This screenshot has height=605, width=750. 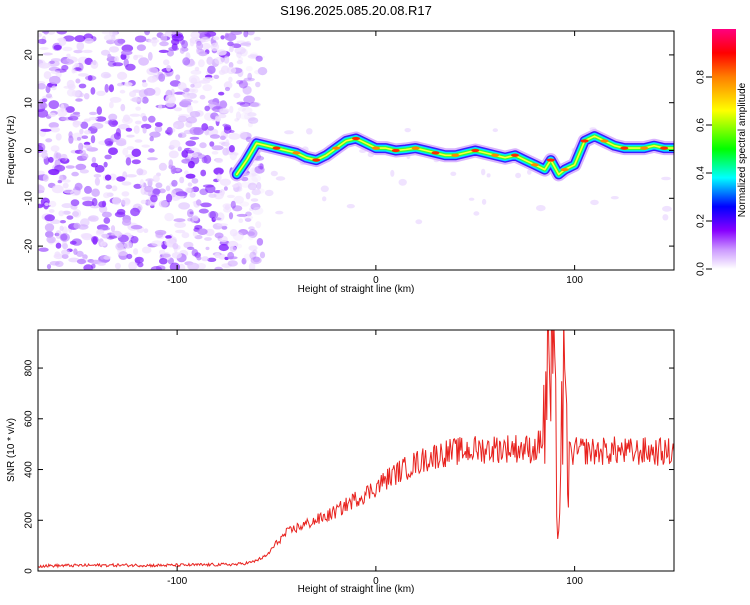 What do you see at coordinates (742, 149) in the screenshot?
I see `colorbar-label: Normalized spectral amplitude` at bounding box center [742, 149].